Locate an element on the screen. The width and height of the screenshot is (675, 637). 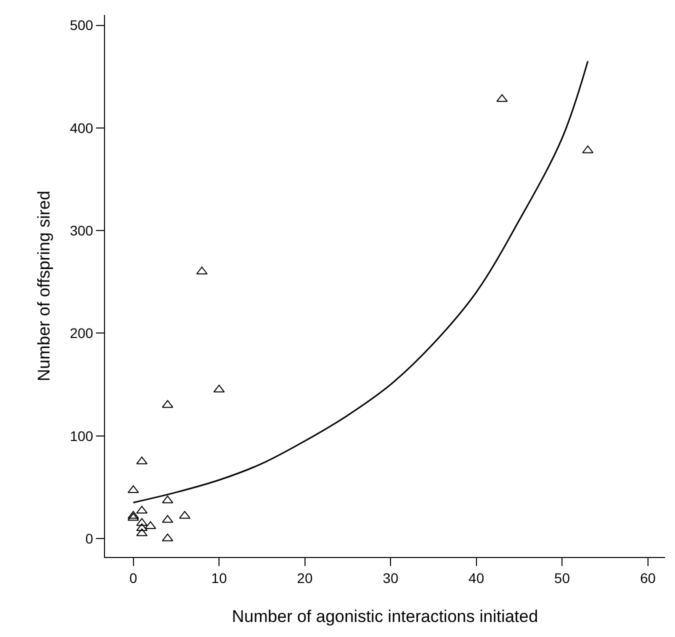
y-axis-title: Number of offspring sired is located at coordinates (44, 286).